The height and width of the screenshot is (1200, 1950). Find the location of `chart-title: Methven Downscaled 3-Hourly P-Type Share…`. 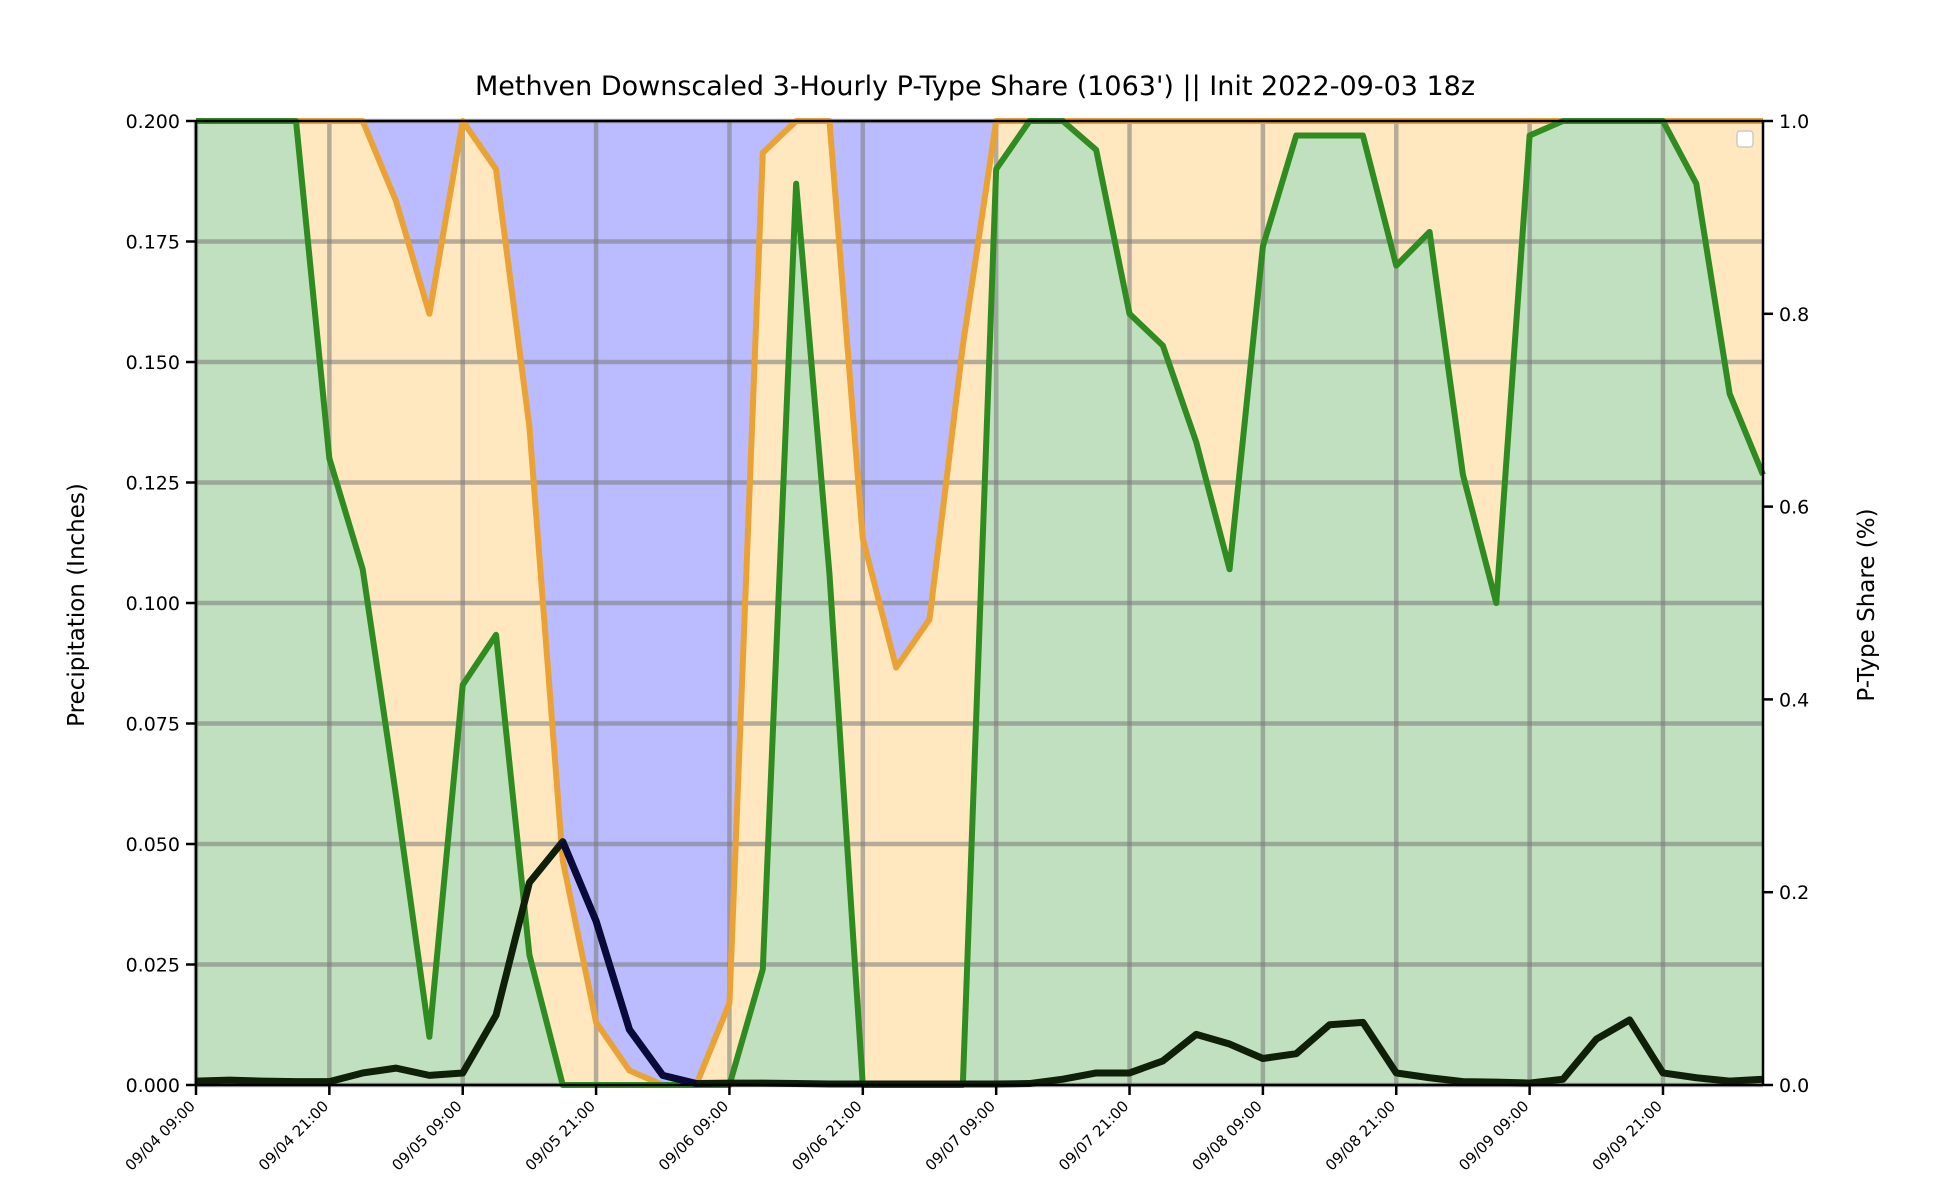

chart-title: Methven Downscaled 3-Hourly P-Type Share… is located at coordinates (975, 86).